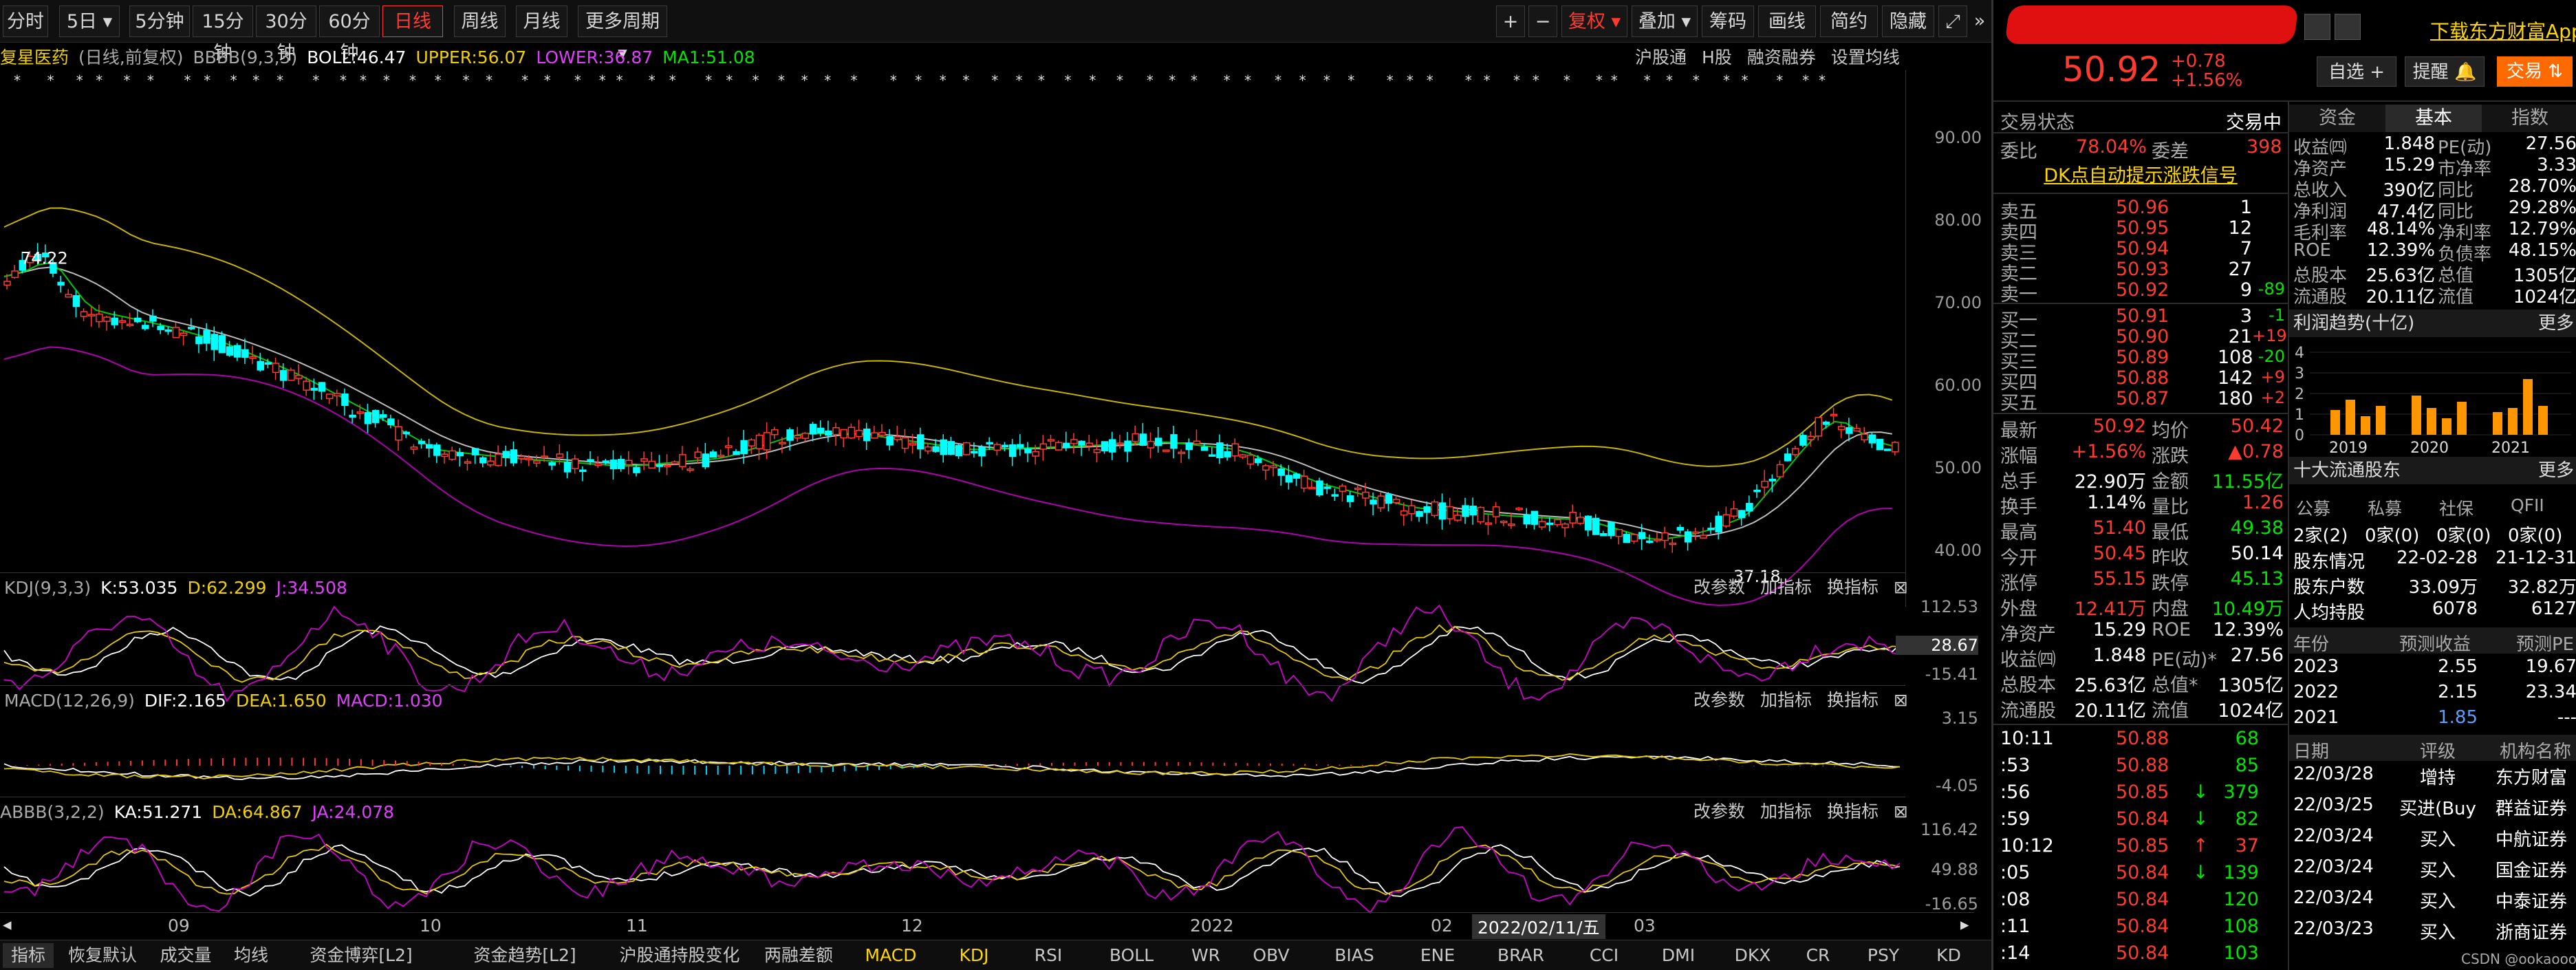  Describe the element at coordinates (1719, 587) in the screenshot. I see `kdj-edit-params: 改参数` at that location.